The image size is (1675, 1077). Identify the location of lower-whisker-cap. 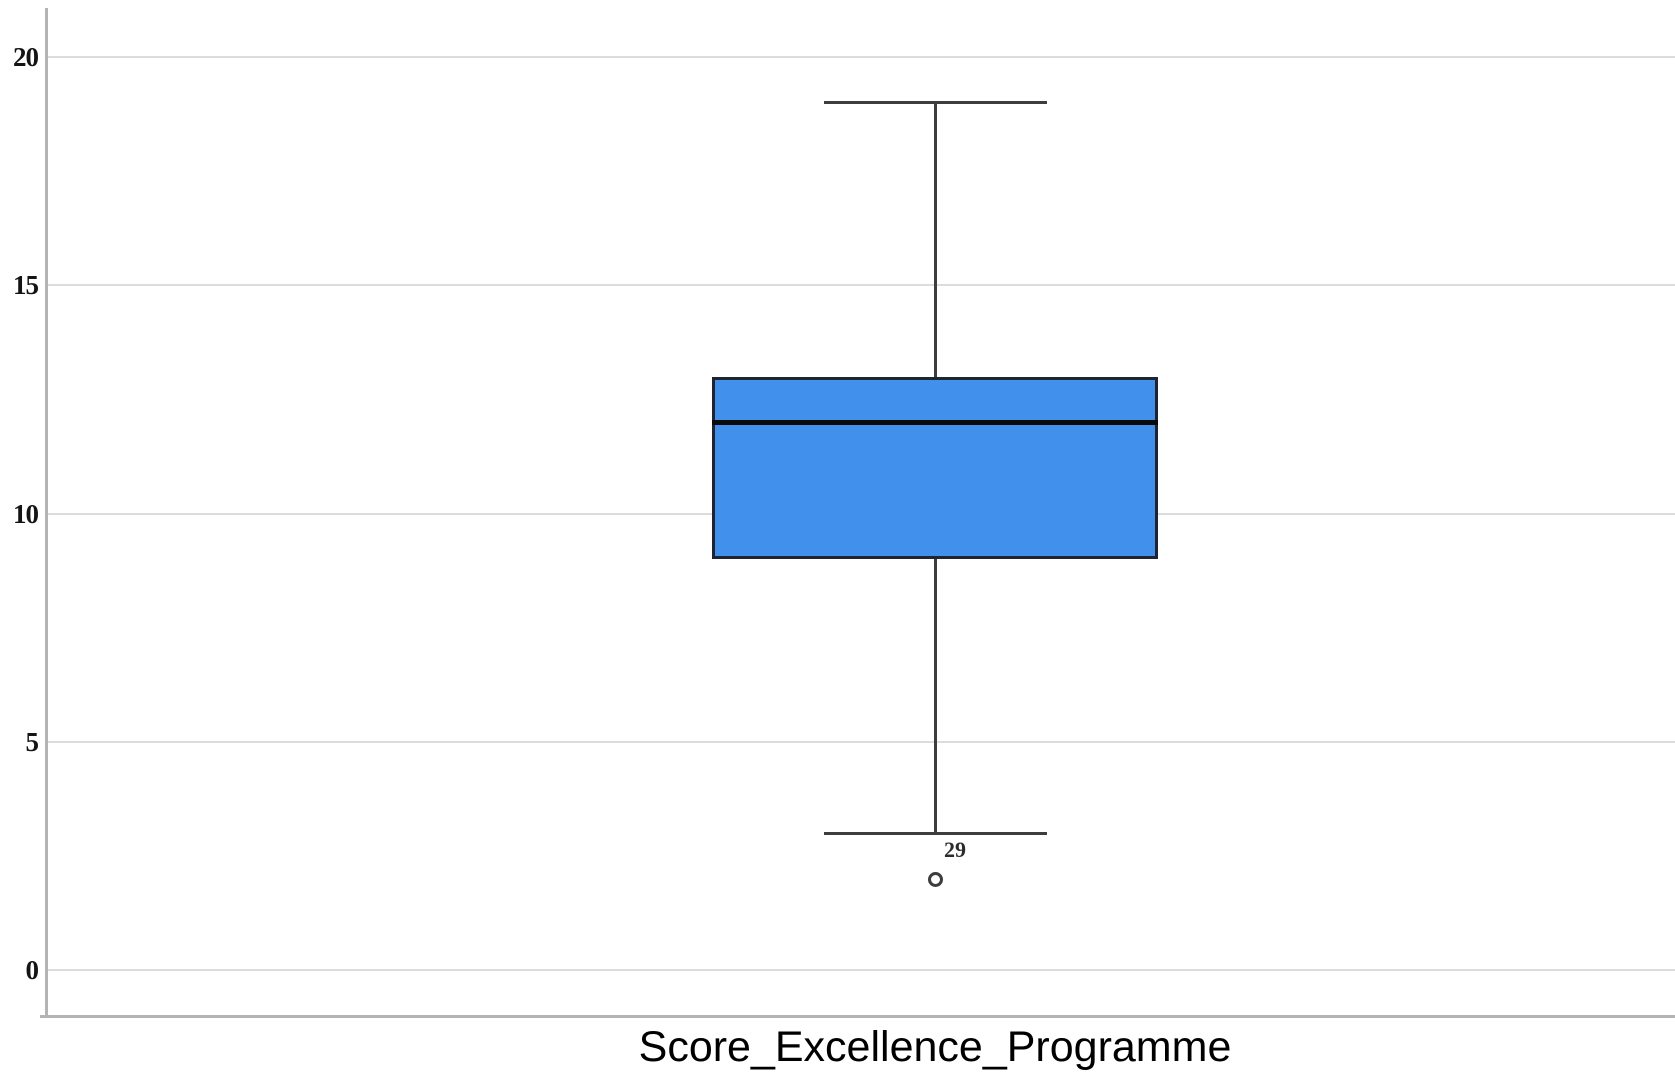
(935, 833).